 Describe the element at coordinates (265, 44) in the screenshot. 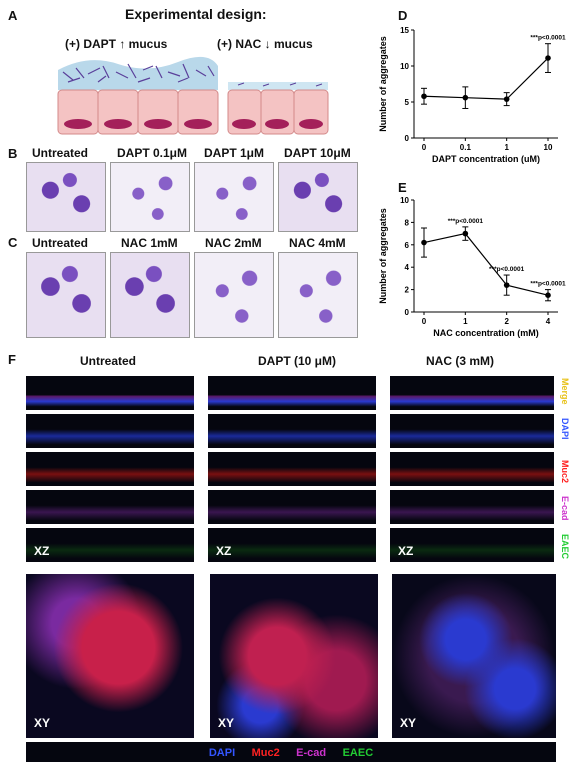

I see `nac-mucus-label: (+) NAC ↓ mucus` at that location.